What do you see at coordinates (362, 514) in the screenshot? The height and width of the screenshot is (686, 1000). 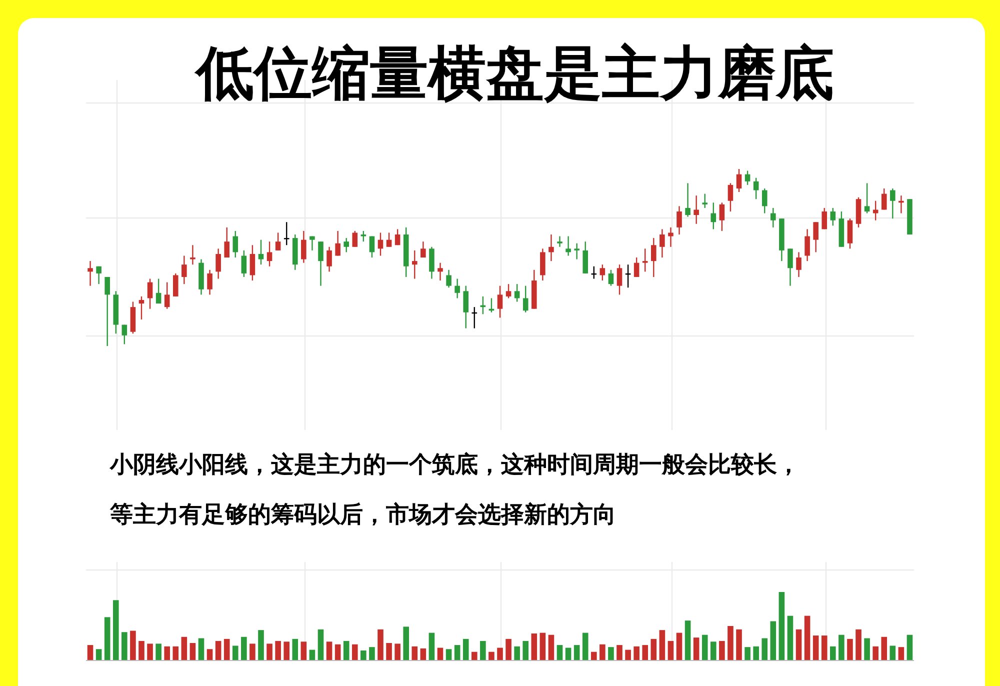 I see `text: 等主力有足够的筹码以后，市场才会选择新的方向` at bounding box center [362, 514].